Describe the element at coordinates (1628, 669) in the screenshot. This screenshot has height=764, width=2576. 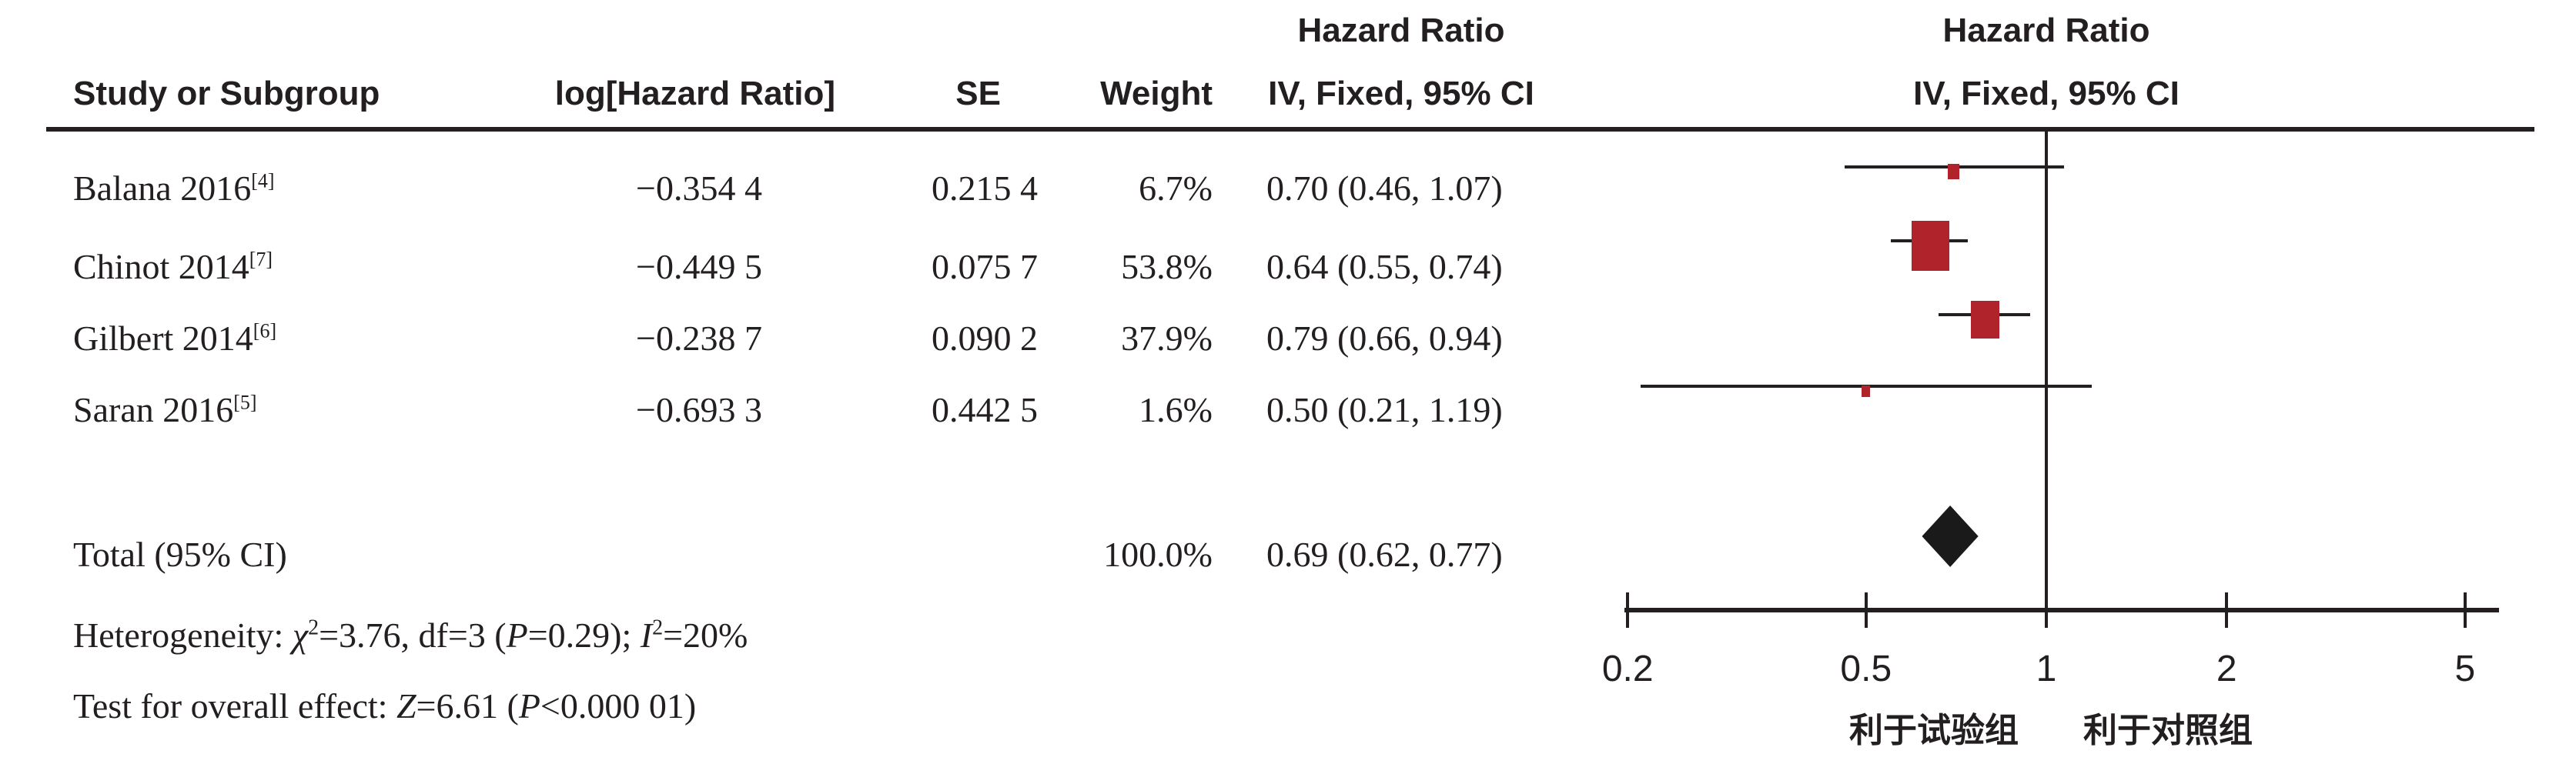
I see `axis-tick-label: 0.2` at that location.